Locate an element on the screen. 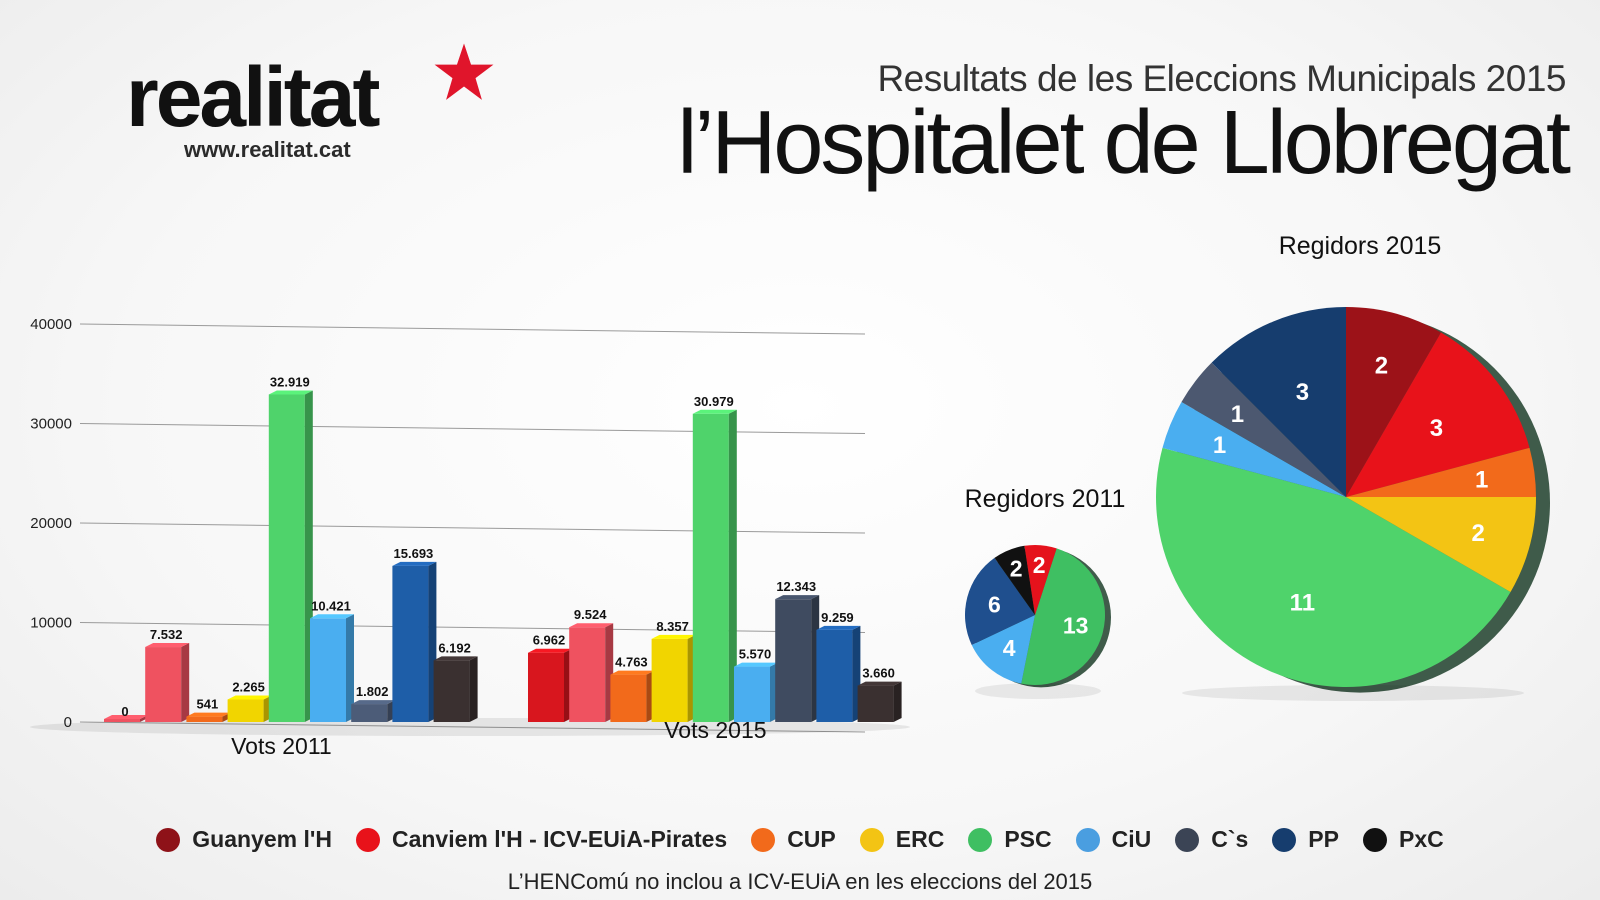 The image size is (1600, 900). bar-value-label: 541 is located at coordinates (208, 704).